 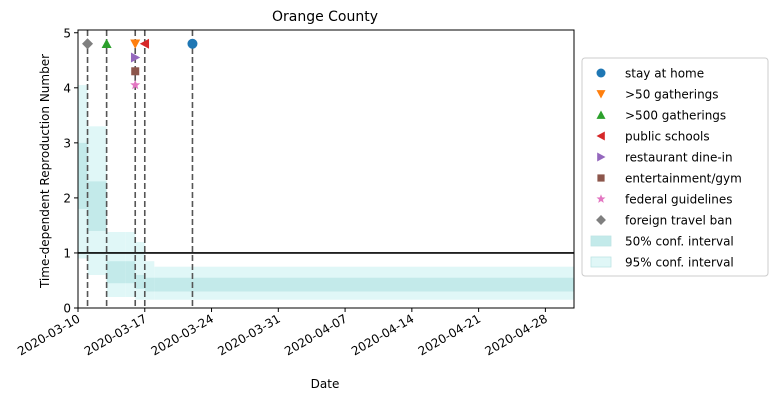 I want to click on legend-label: public schools, so click(x=667, y=137).